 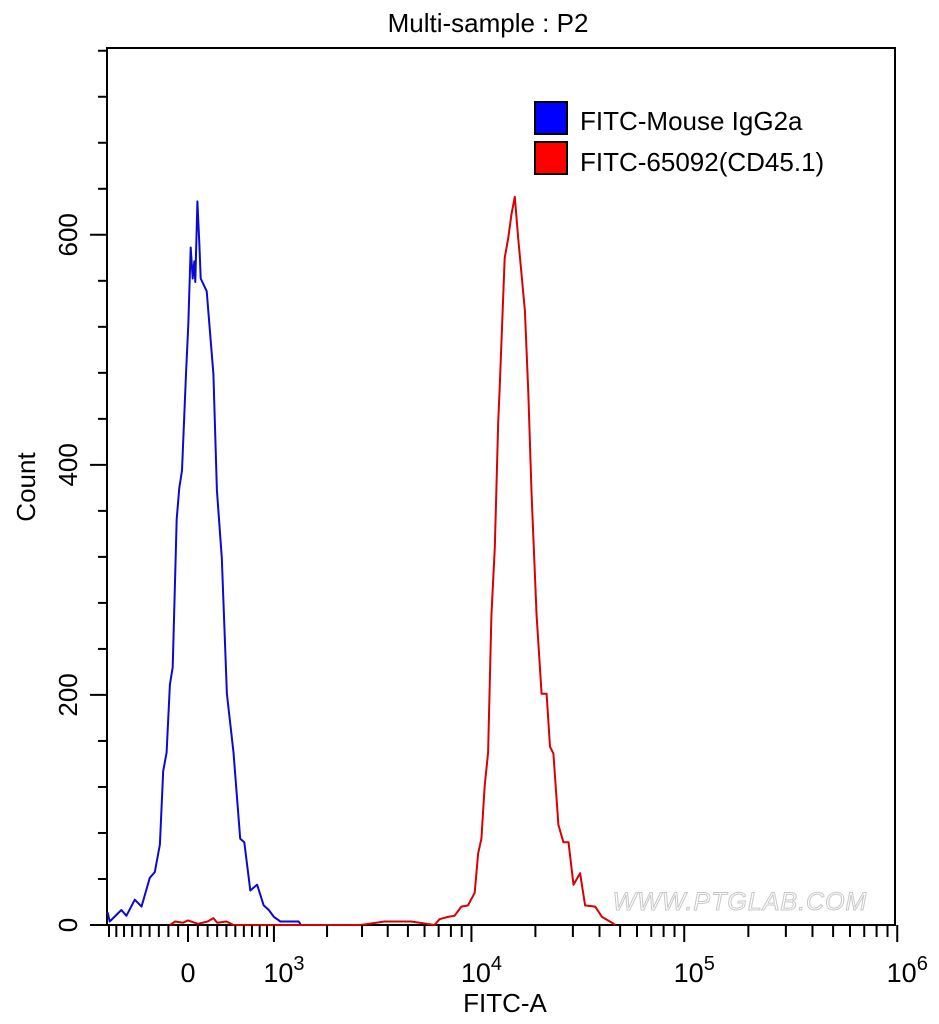 What do you see at coordinates (283, 970) in the screenshot?
I see `x-tick-label: 10³` at bounding box center [283, 970].